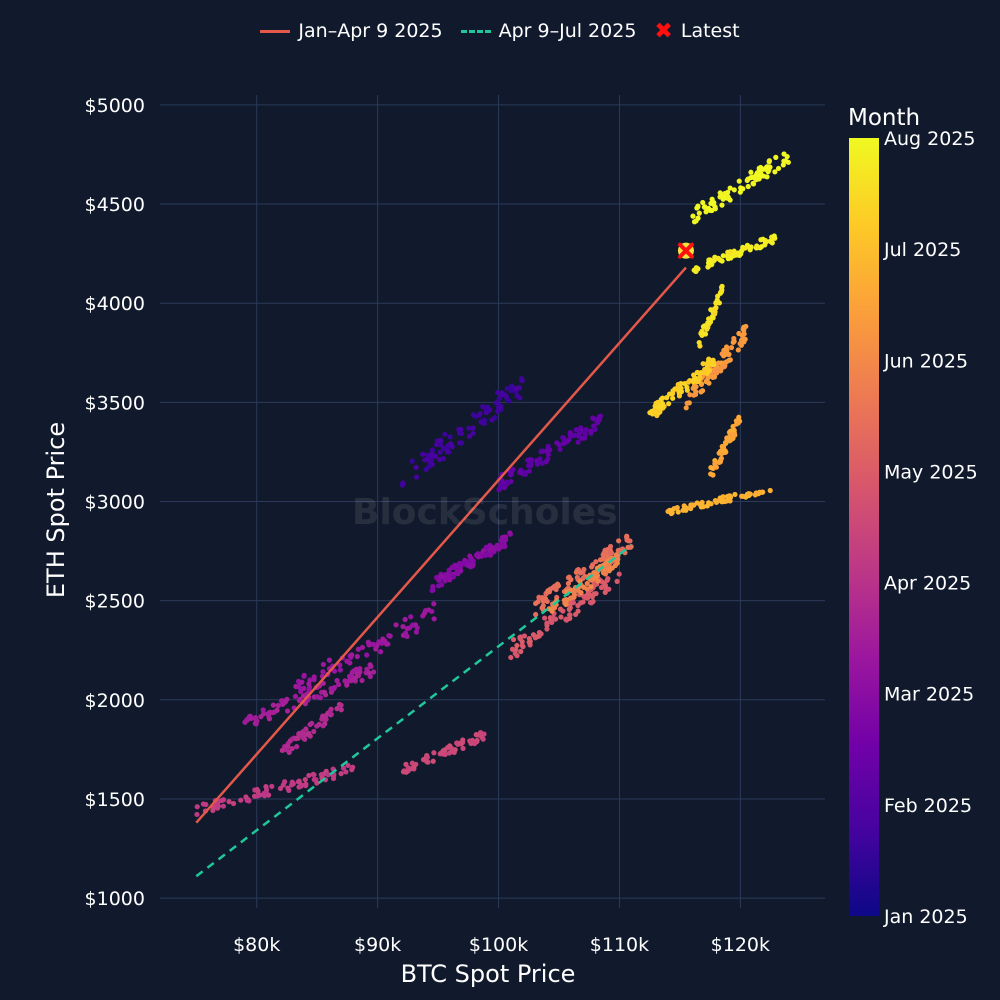 The width and height of the screenshot is (1000, 1000). I want to click on legend-item-latest: ✖ Latest, so click(696, 31).